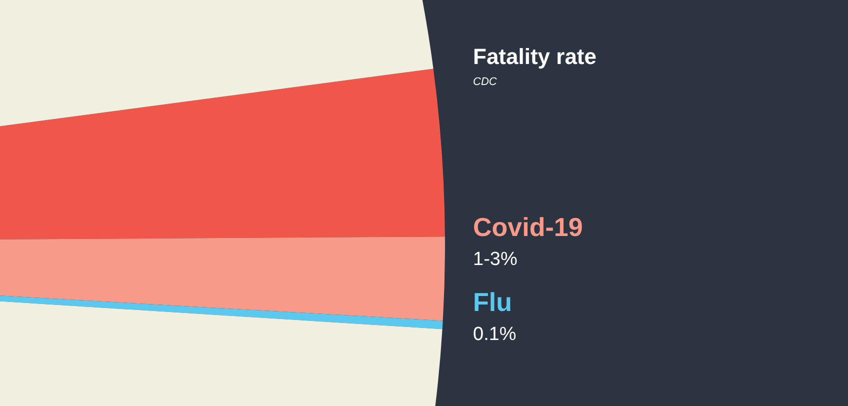 Image resolution: width=848 pixels, height=406 pixels. What do you see at coordinates (534, 57) in the screenshot?
I see `text: Fatality rate` at bounding box center [534, 57].